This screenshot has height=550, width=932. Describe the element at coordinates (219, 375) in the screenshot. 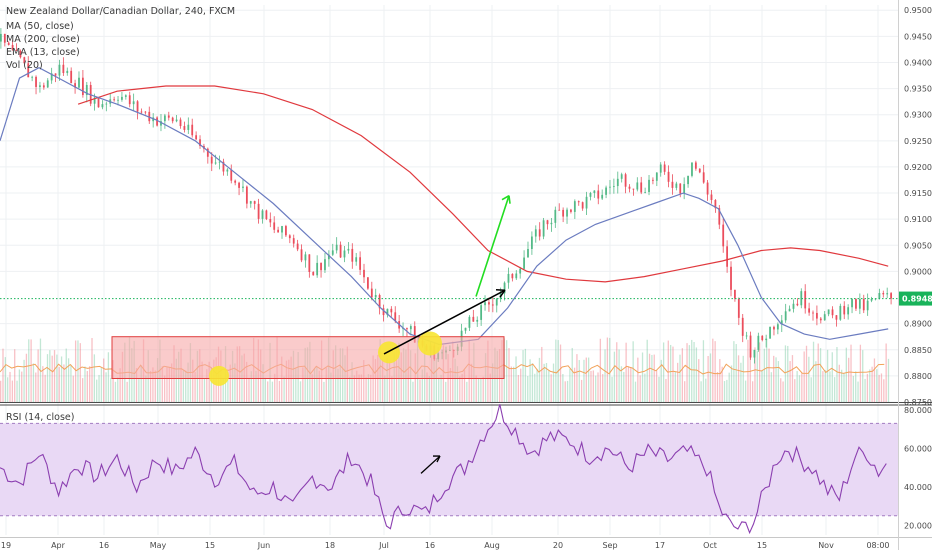

I see `highlight-marker` at that location.